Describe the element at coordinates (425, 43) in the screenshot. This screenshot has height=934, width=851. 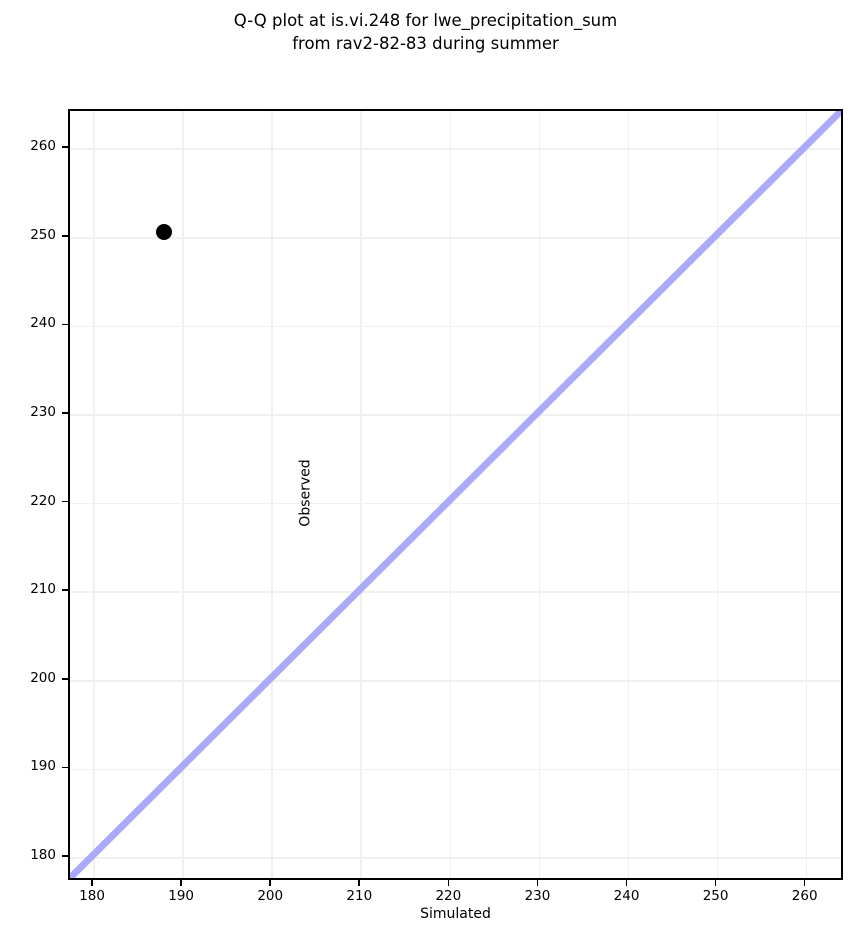
I see `chart-title-line-2: from rav2-82-83 during summer` at that location.